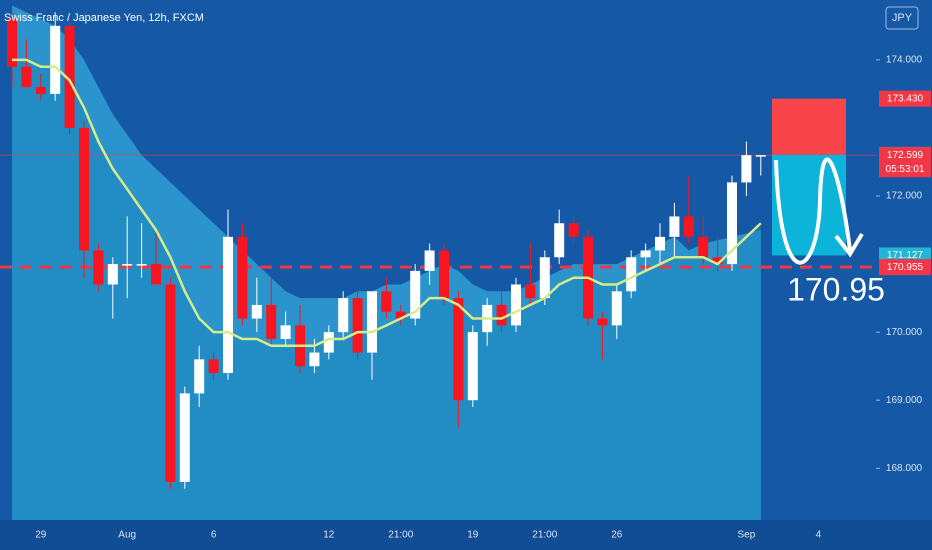  What do you see at coordinates (617, 535) in the screenshot?
I see `x-tick-label: 26` at bounding box center [617, 535].